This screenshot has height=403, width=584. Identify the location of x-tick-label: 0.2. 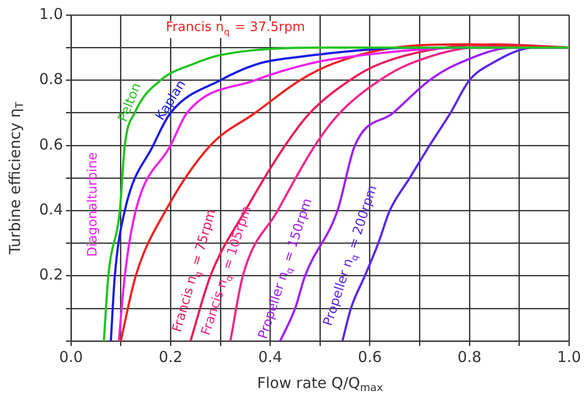
(170, 357).